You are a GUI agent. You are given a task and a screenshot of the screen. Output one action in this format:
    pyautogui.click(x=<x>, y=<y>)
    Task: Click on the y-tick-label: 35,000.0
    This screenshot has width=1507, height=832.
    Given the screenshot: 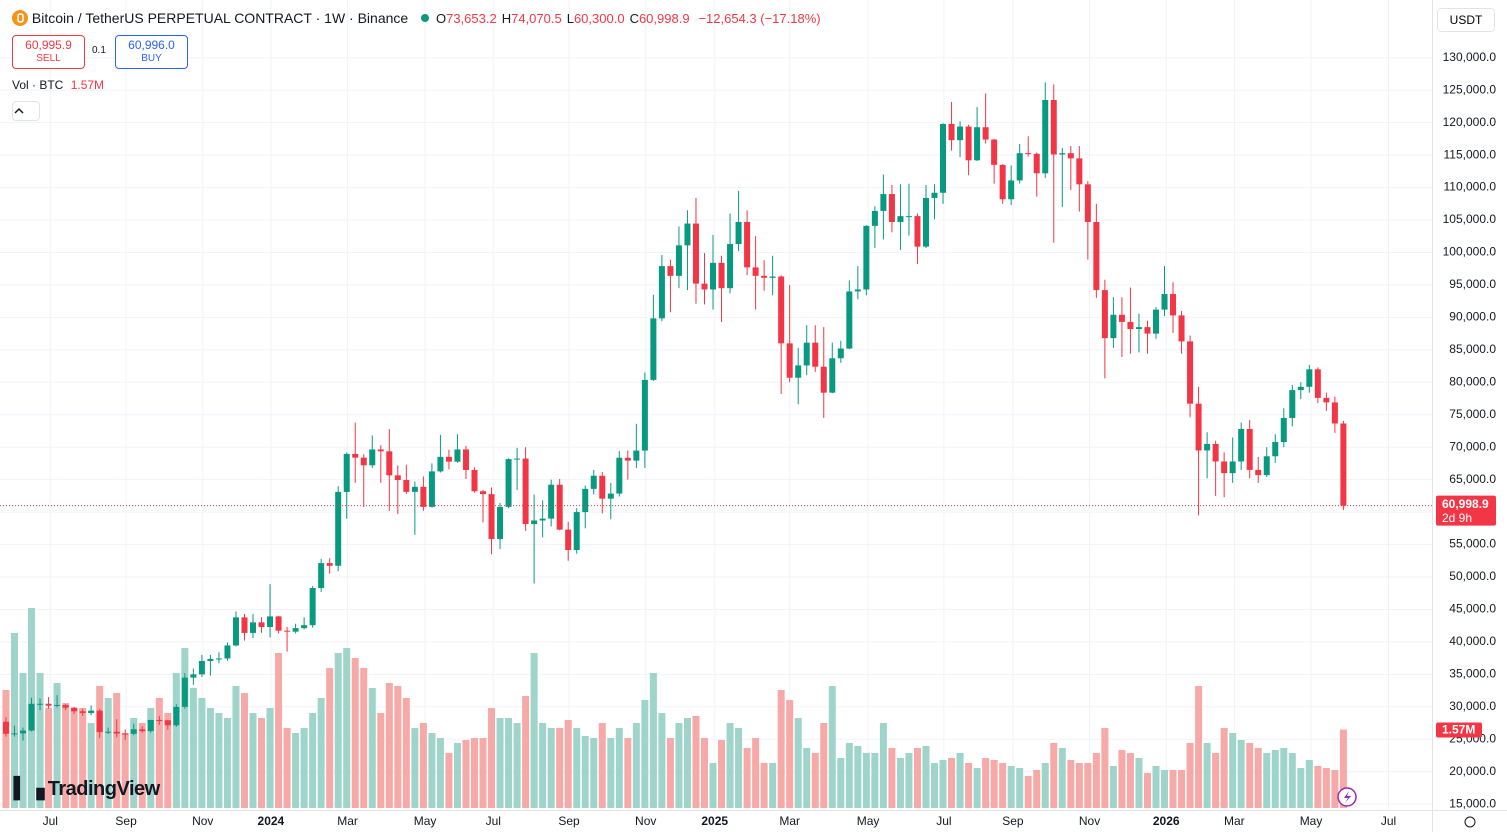 What is the action you would take?
    pyautogui.click(x=1472, y=674)
    